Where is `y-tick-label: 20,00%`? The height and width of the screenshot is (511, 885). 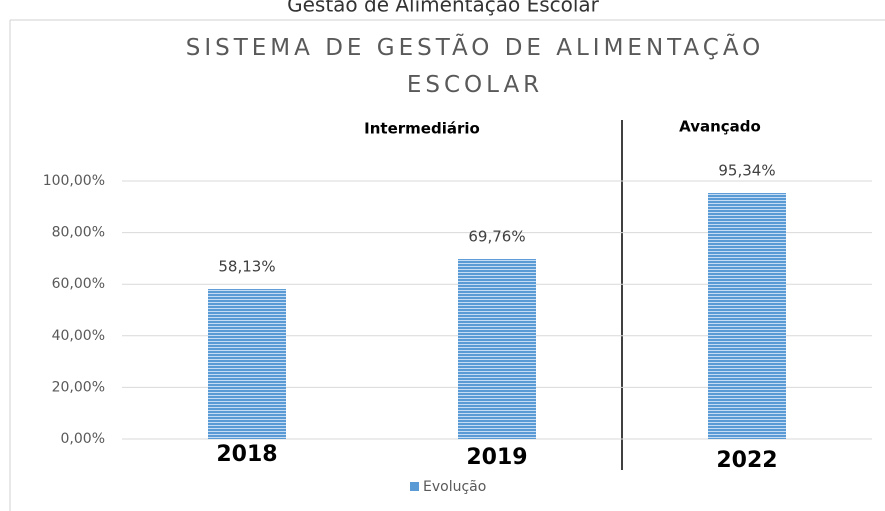 y-tick-label: 20,00% is located at coordinates (78, 387).